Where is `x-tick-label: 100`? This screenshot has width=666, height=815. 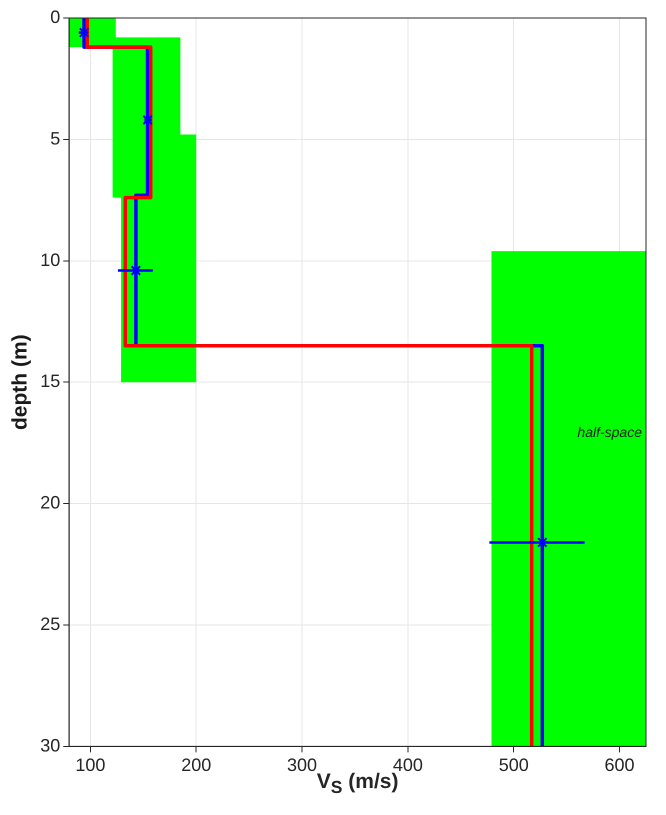
x-tick-label: 100 is located at coordinates (90, 765).